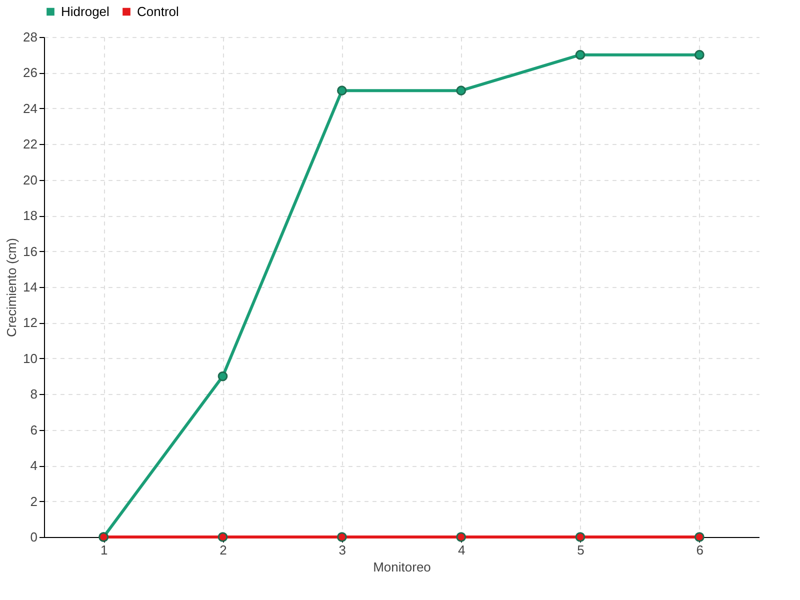 The image size is (800, 600). Describe the element at coordinates (34, 501) in the screenshot. I see `y-tick-label: 2` at that location.